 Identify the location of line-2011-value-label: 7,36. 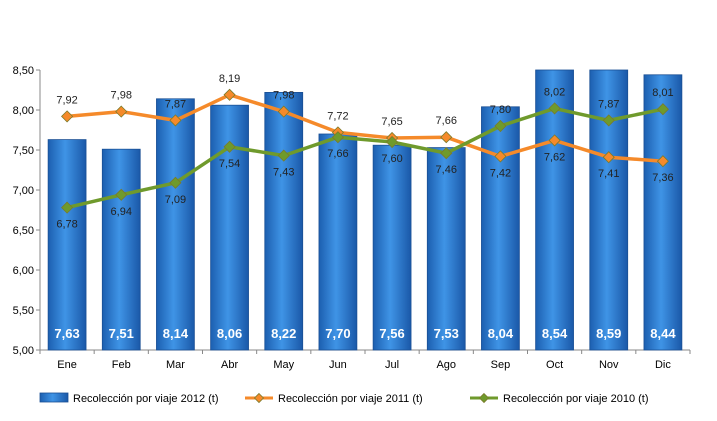
(662, 178).